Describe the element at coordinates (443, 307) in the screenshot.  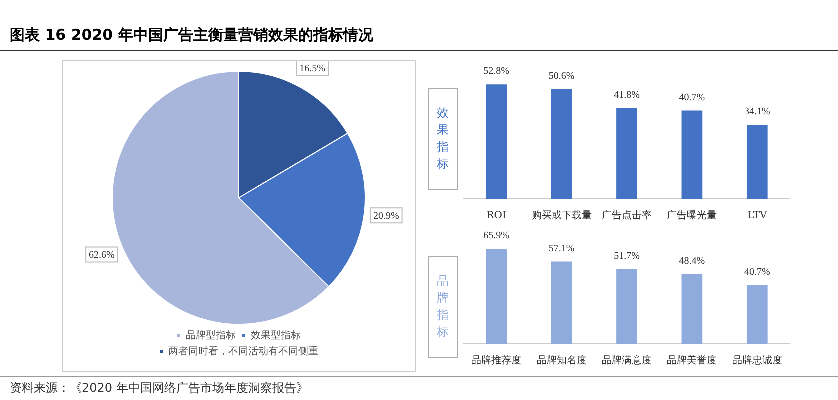
I see `y-axis-title: 品牌指标` at that location.